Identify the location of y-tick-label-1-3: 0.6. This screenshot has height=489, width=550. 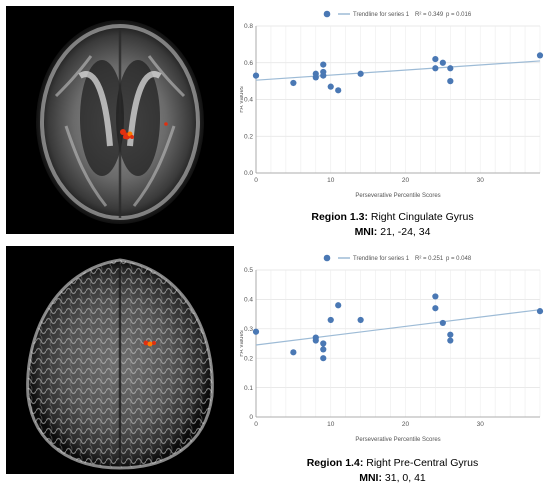
(248, 63).